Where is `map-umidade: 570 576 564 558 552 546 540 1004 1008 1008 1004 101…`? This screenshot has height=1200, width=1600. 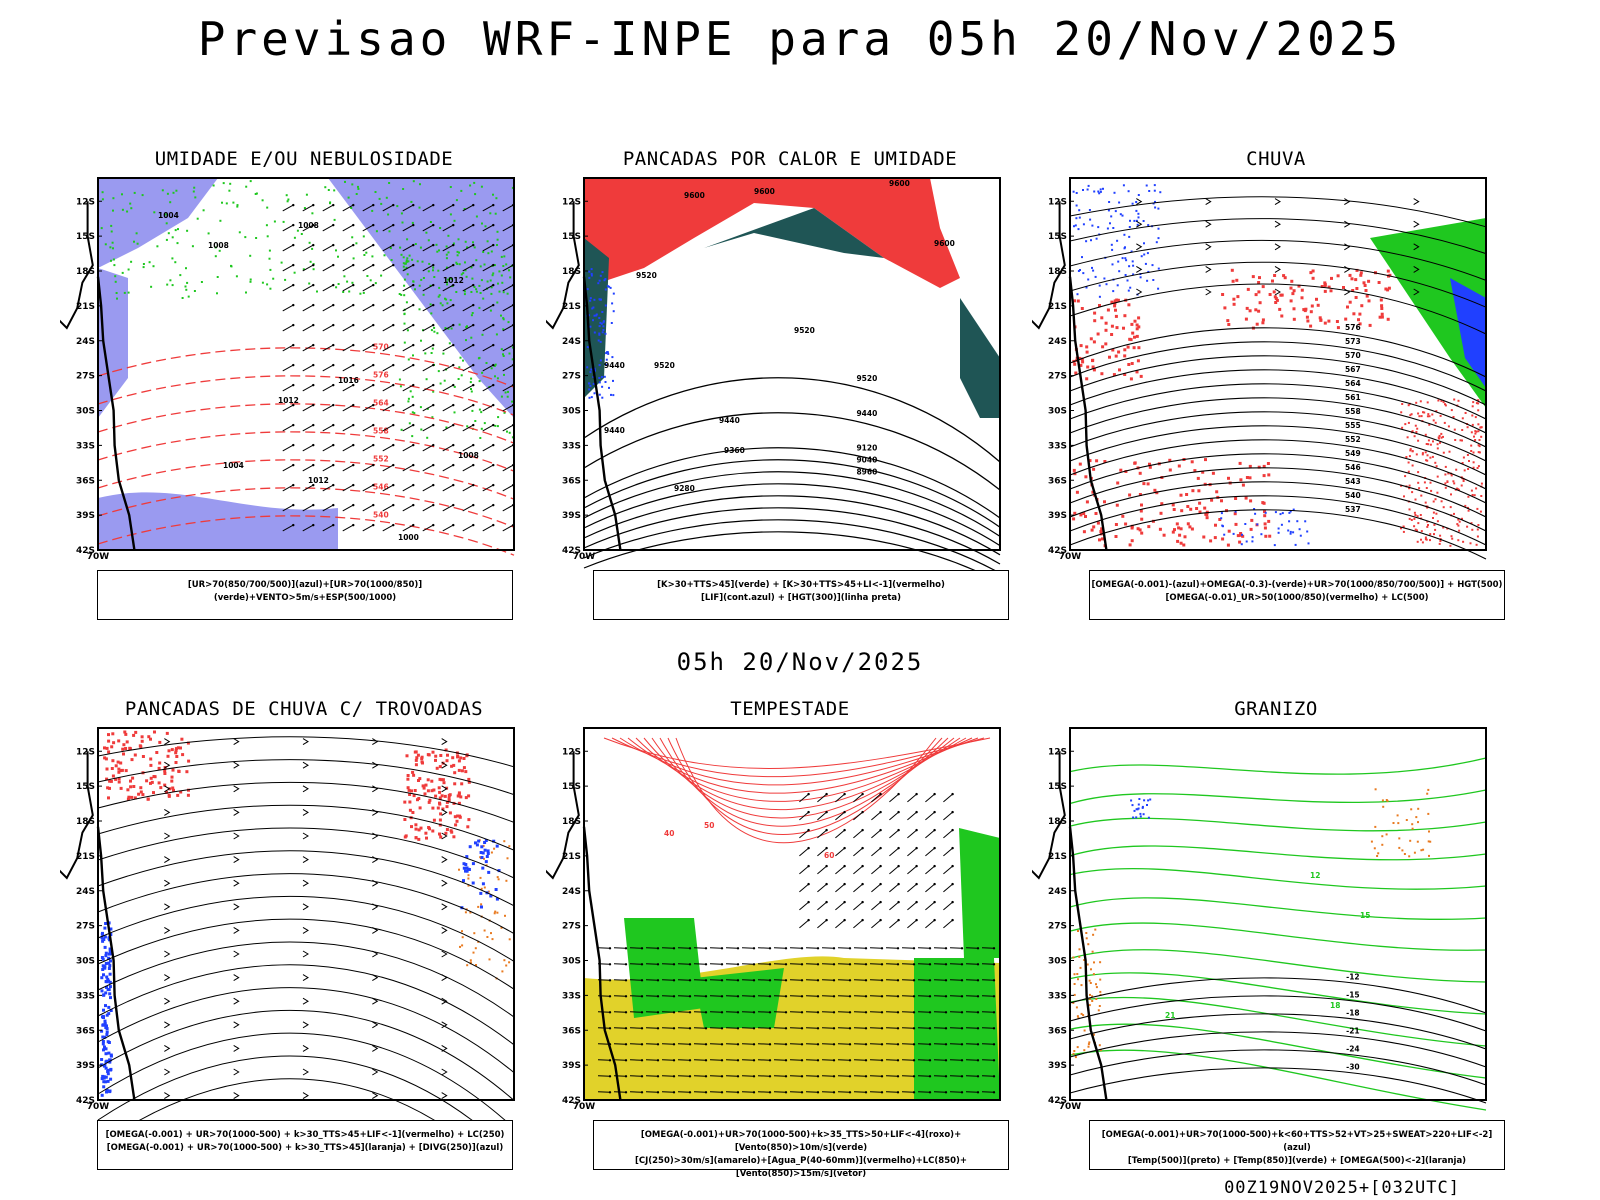 map-umidade: 570 576 564 558 552 546 540 1004 1008 1008 1004 101… is located at coordinates (287, 369).